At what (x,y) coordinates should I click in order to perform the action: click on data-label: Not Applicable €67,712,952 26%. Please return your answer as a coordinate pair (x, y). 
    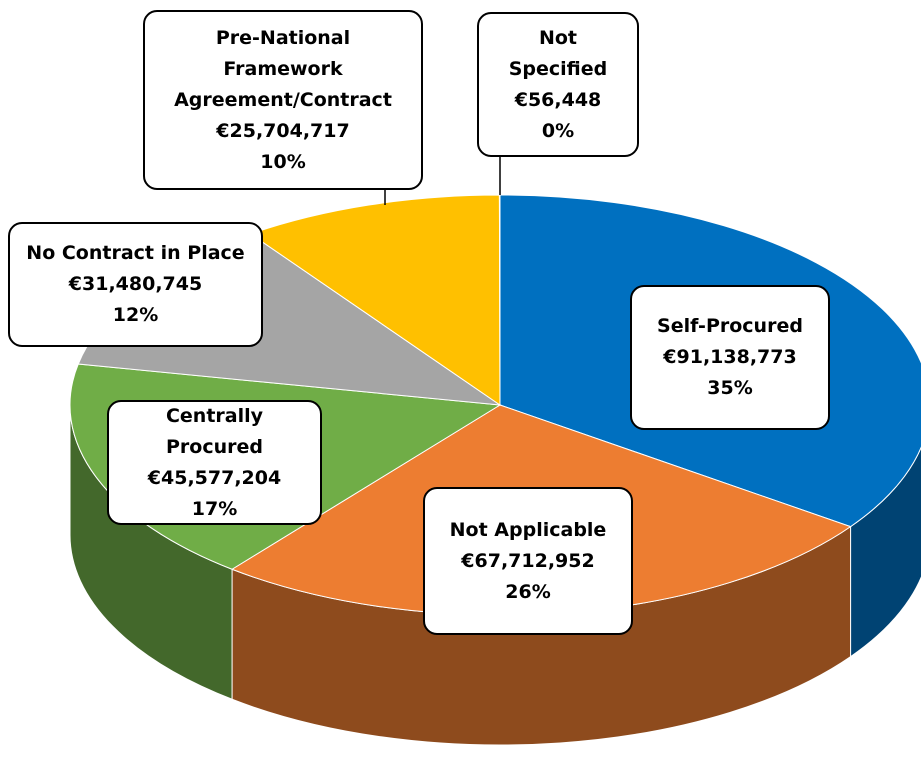
    Looking at the image, I should click on (528, 561).